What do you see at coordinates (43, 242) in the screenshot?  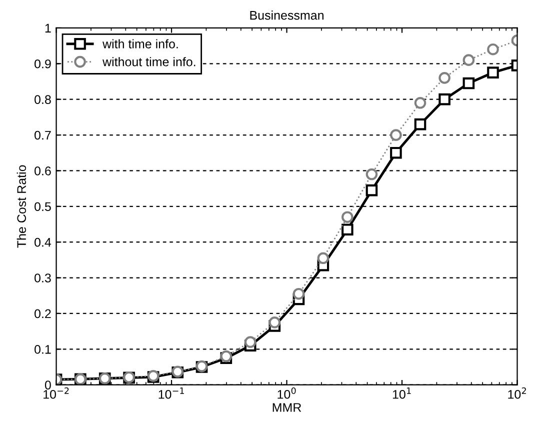 I see `y-tick-label: 0.4` at bounding box center [43, 242].